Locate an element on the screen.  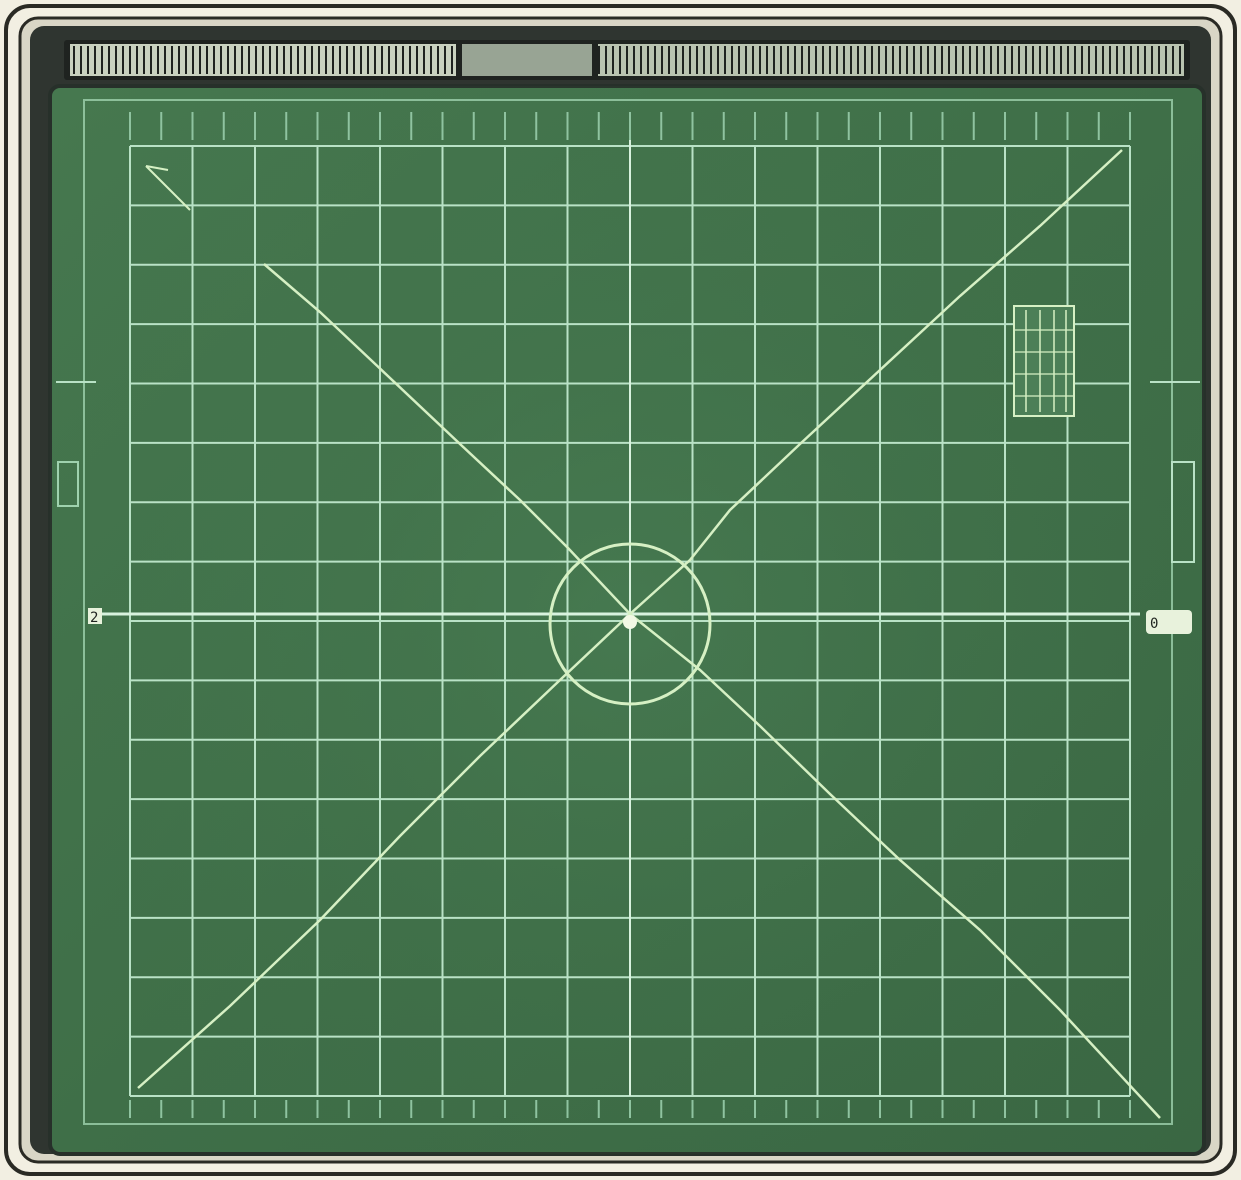
top-ticks is located at coordinates (630, 126).